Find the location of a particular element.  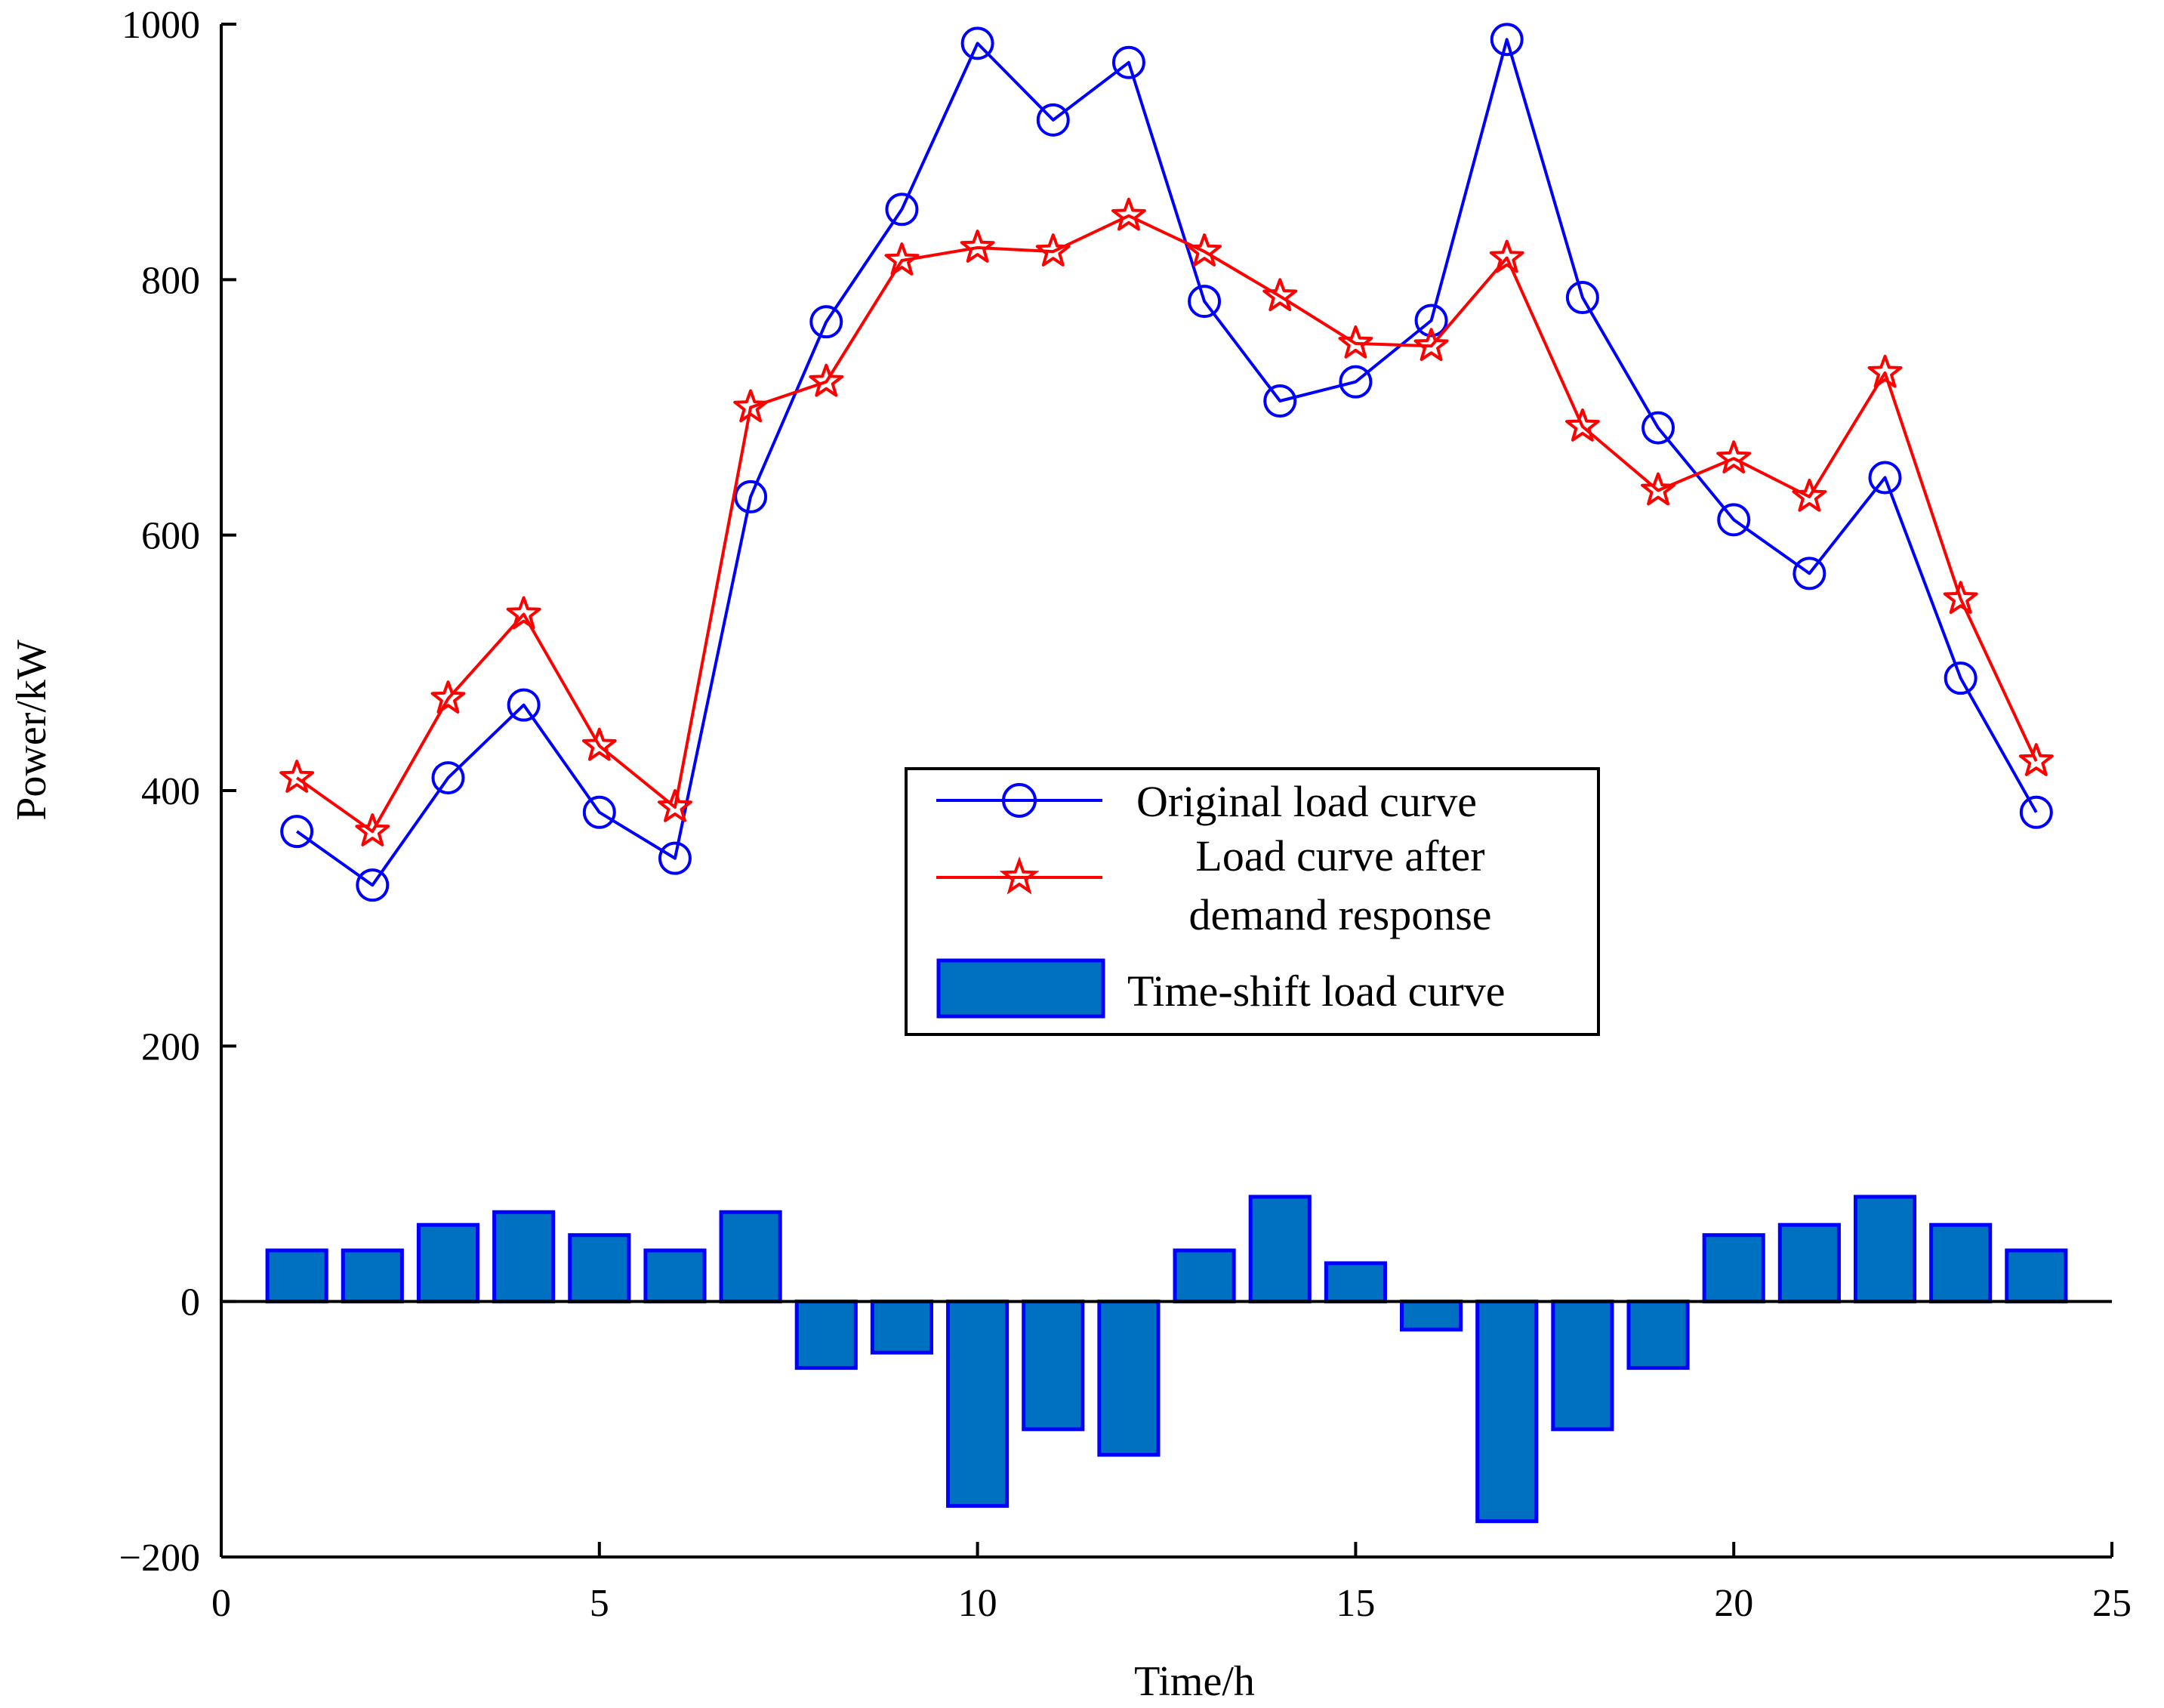

legend-dr-label-line1: Load curve after is located at coordinates (1339, 855).